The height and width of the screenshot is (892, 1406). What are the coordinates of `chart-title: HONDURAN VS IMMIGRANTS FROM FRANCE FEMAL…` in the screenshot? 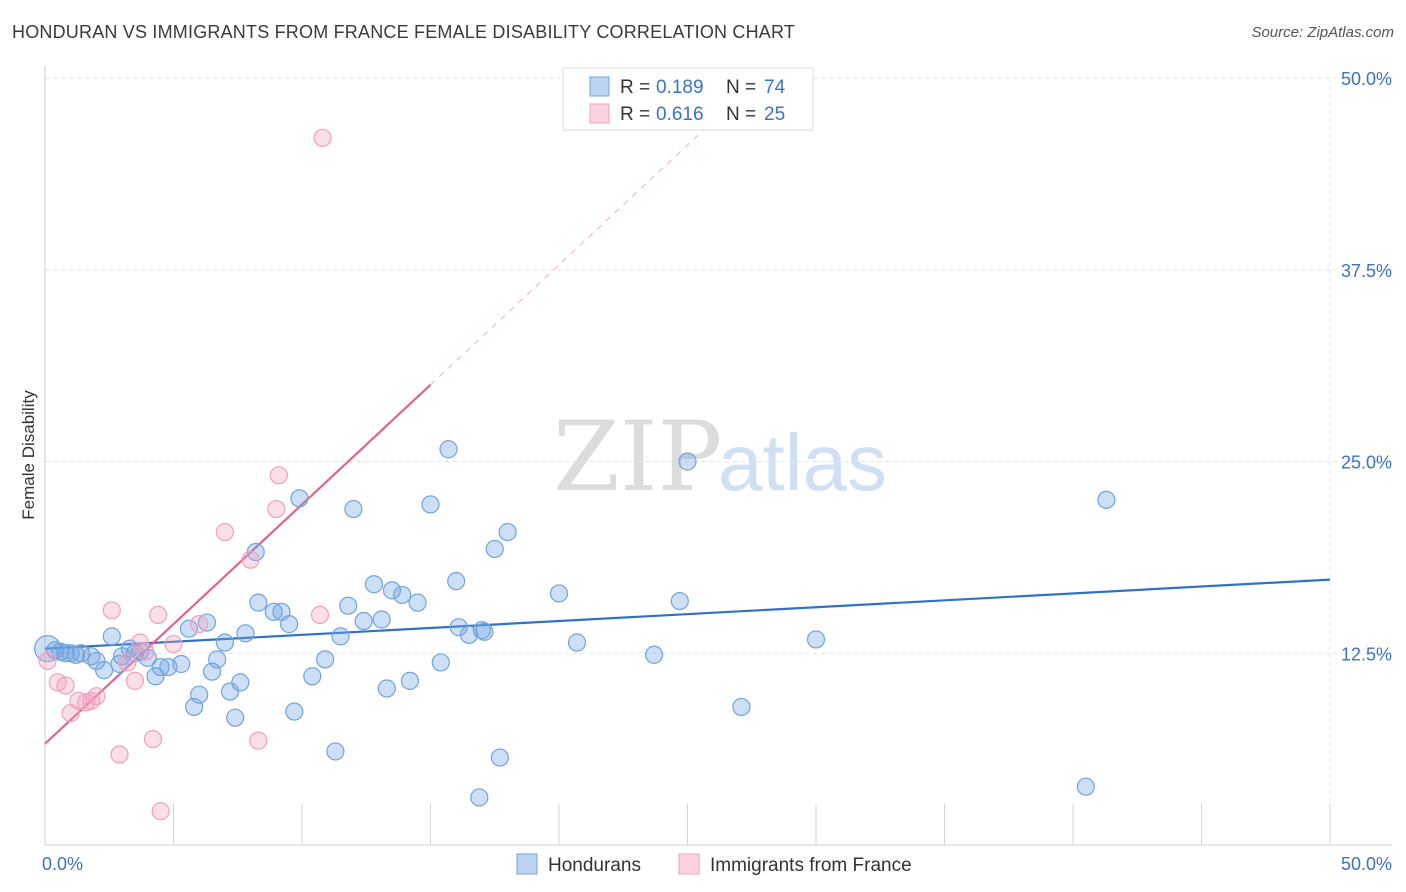 It's located at (404, 32).